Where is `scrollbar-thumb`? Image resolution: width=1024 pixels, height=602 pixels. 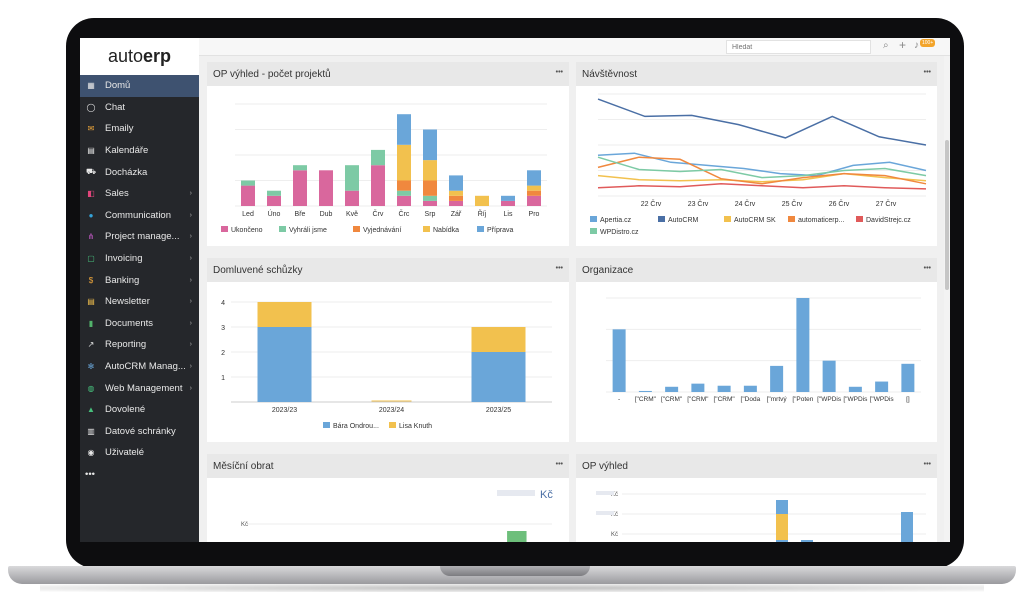
scrollbar-thumb is located at coordinates (947, 215).